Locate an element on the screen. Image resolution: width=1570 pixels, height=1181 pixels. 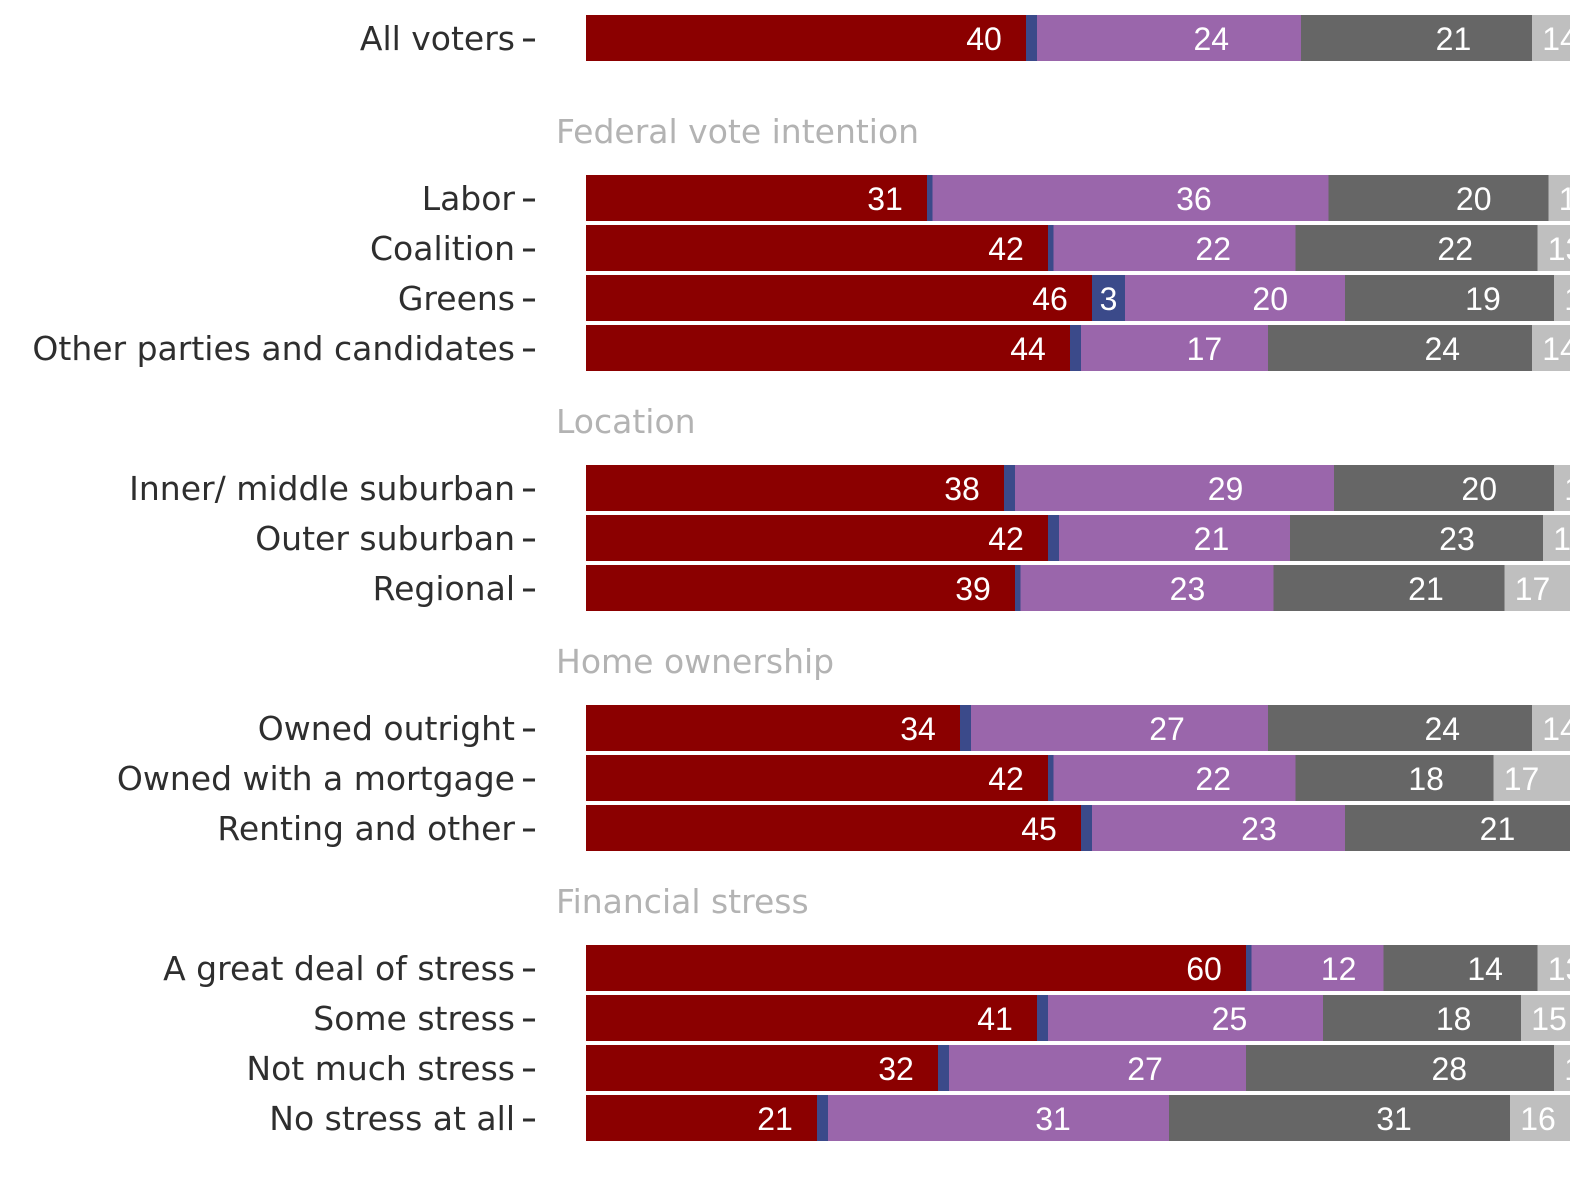
category-label: Other parties and candidates is located at coordinates (273, 348).